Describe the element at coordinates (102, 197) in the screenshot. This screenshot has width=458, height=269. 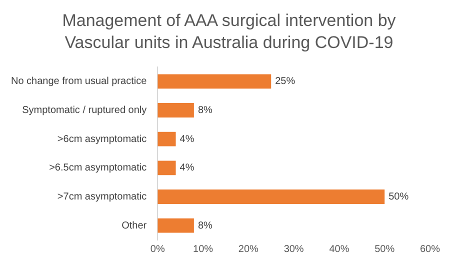
I see `y-tick-label: >7cm asymptomatic` at that location.